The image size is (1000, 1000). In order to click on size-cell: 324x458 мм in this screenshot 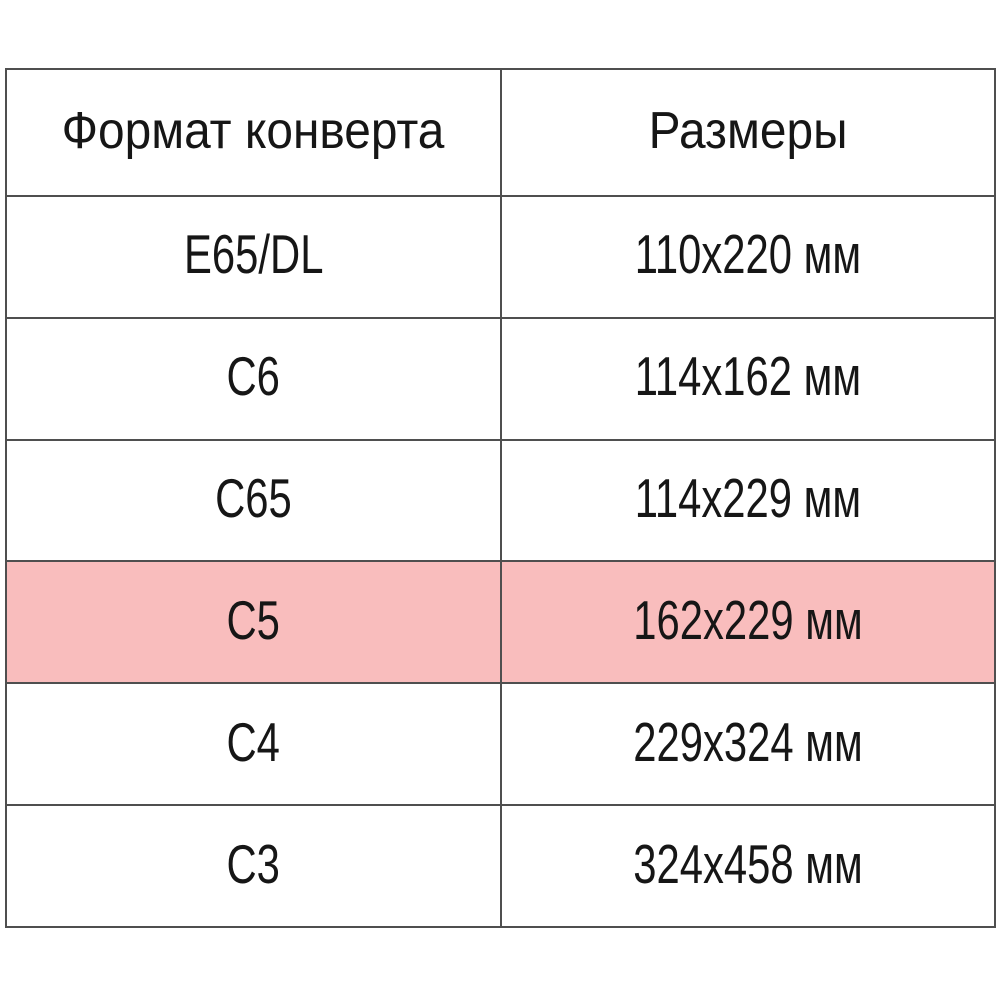, I will do `click(746, 866)`.